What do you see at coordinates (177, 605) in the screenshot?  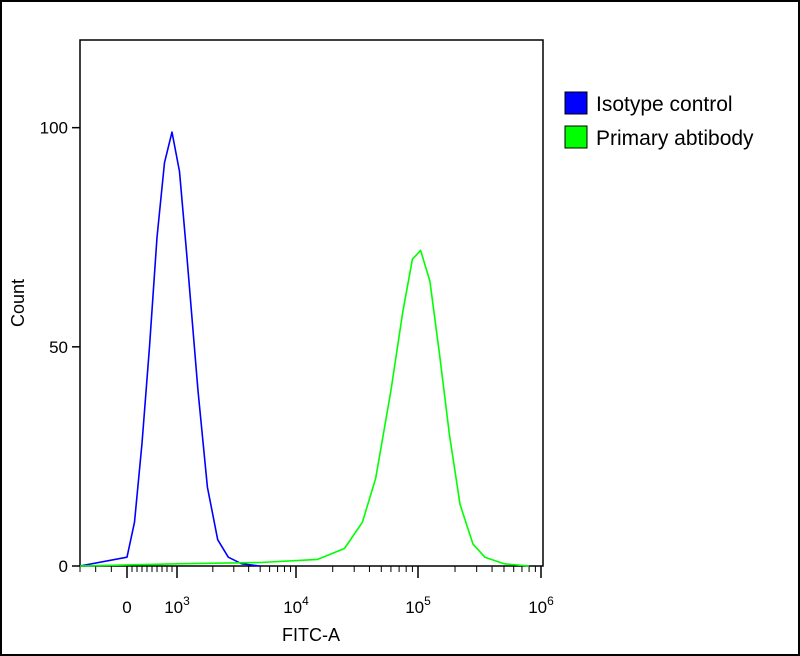 I see `x-tick-label: 10³` at bounding box center [177, 605].